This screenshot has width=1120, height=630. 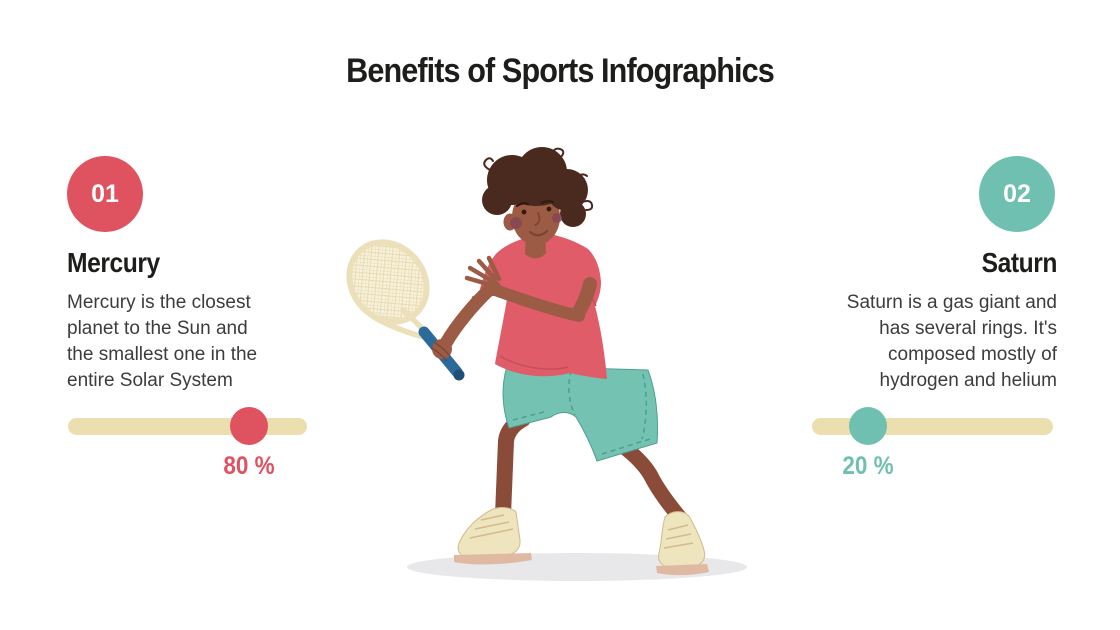 What do you see at coordinates (493, 536) in the screenshot?
I see `front-shoe` at bounding box center [493, 536].